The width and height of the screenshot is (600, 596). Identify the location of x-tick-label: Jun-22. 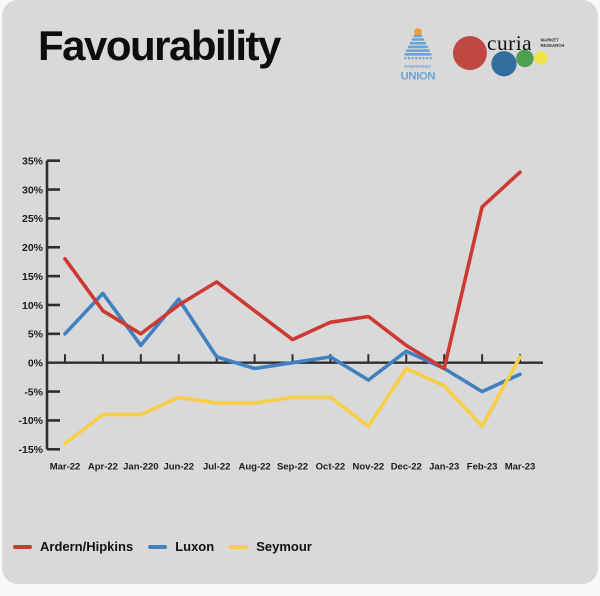
(178, 467).